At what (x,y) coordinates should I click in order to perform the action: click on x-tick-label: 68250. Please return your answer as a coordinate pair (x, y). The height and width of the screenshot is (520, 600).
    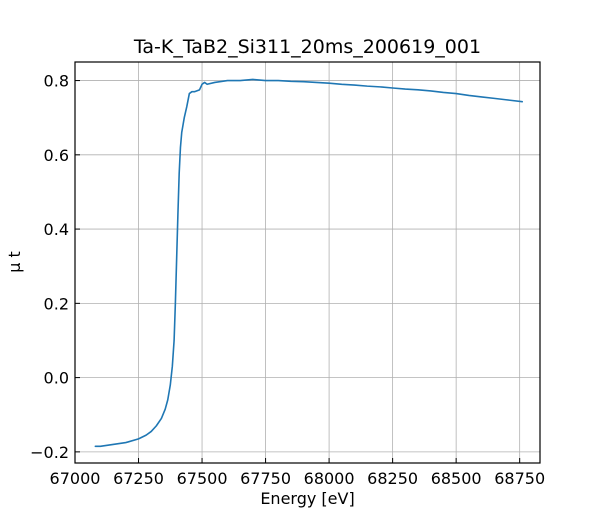
    Looking at the image, I should click on (392, 478).